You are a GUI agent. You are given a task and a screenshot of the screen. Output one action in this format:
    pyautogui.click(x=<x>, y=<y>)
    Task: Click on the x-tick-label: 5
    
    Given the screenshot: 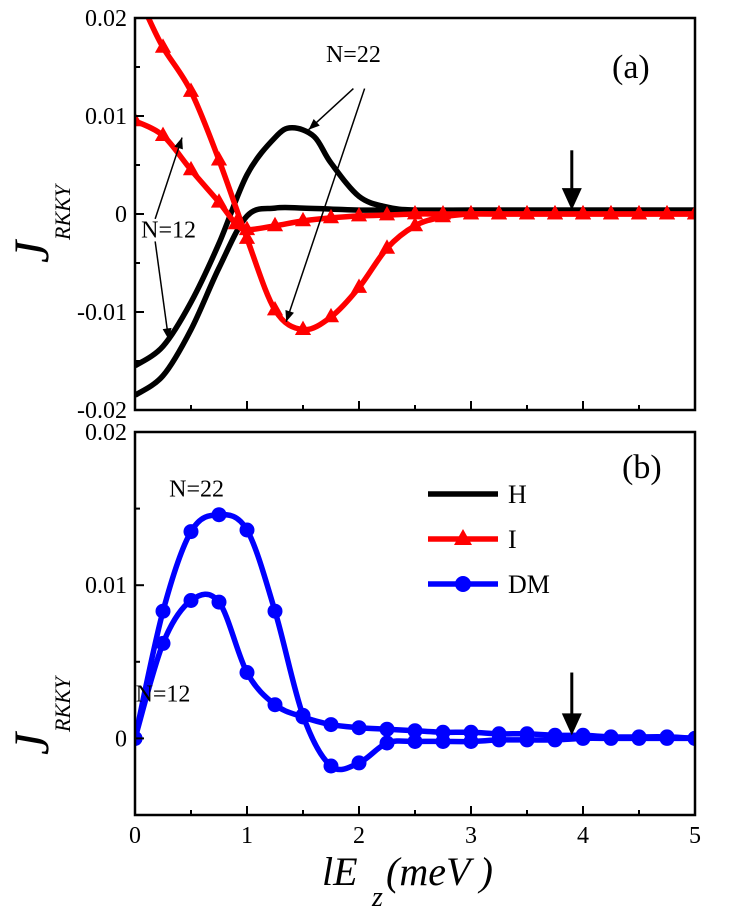 What is the action you would take?
    pyautogui.click(x=695, y=836)
    